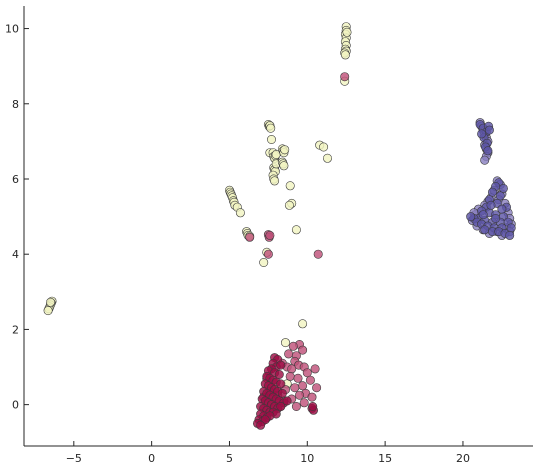  I want to click on y-tick-label: 8, so click(15, 104).